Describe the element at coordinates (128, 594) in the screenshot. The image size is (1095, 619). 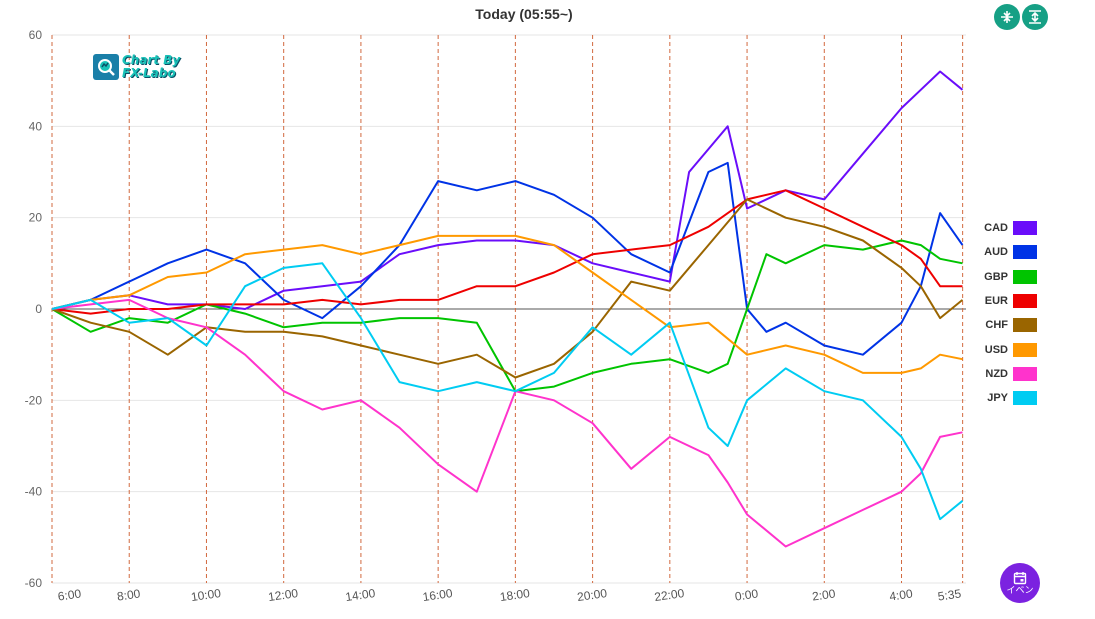
I see `x-tick-label: 8:00` at that location.